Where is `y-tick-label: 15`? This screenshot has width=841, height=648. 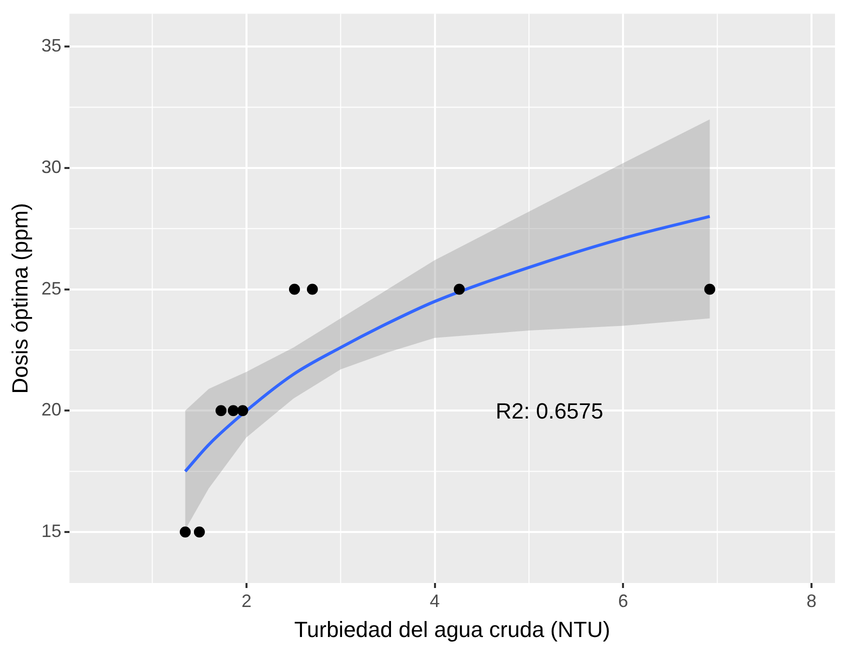
y-tick-label: 15 is located at coordinates (51, 530).